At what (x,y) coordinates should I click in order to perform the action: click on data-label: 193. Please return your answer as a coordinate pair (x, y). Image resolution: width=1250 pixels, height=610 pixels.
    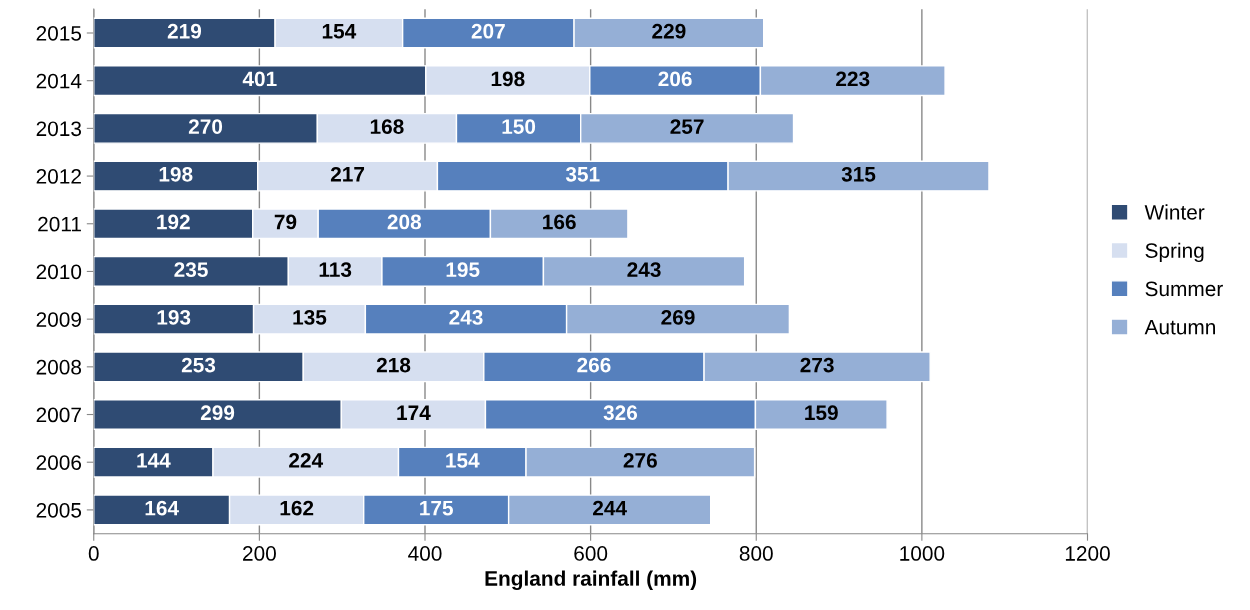
    Looking at the image, I should click on (174, 317).